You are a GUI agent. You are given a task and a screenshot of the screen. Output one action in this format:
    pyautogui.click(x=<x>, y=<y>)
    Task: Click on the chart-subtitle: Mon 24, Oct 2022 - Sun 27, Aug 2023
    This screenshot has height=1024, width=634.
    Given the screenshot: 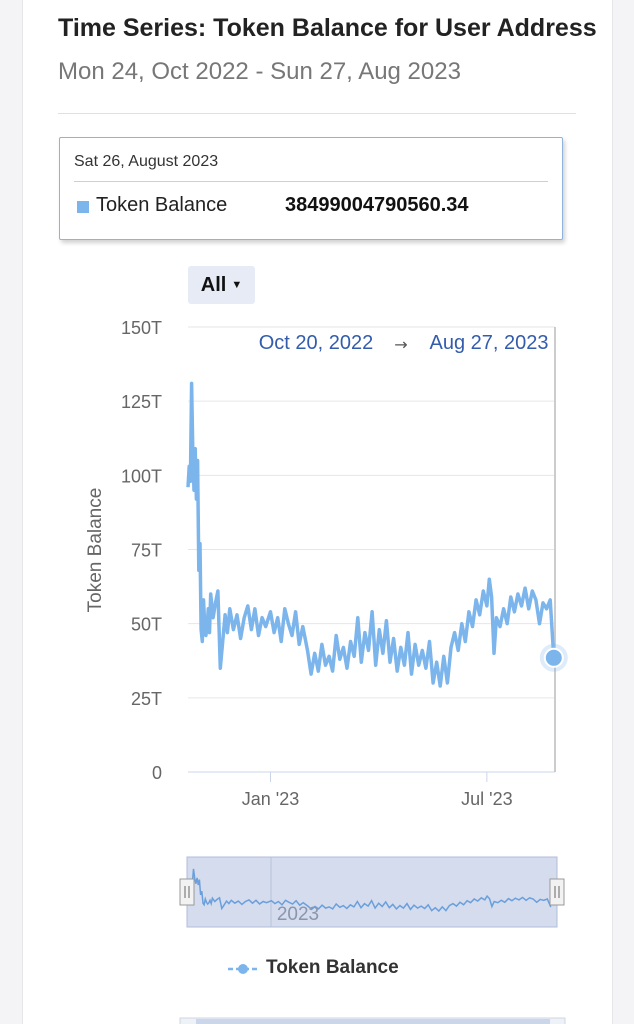 What is the action you would take?
    pyautogui.click(x=259, y=71)
    